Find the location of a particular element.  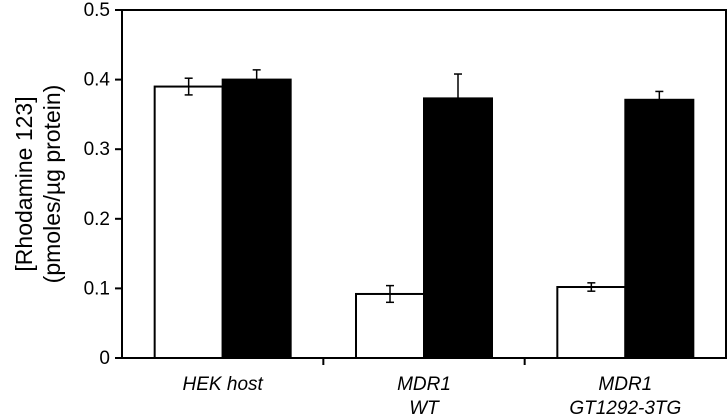

x-category-label: GT1292-3TG is located at coordinates (625, 408).